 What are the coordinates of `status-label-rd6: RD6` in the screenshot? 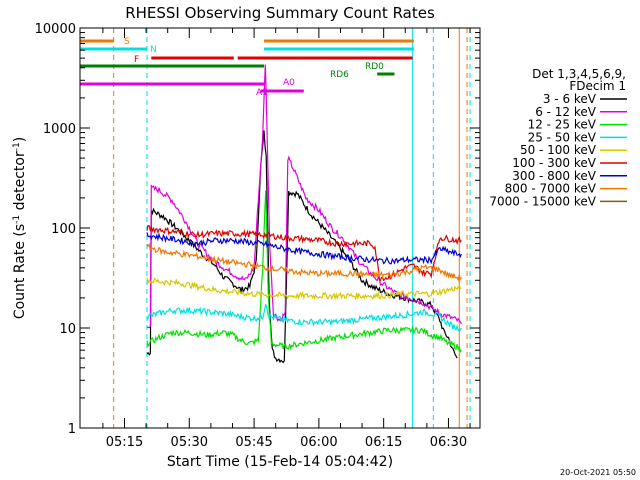 It's located at (339, 75).